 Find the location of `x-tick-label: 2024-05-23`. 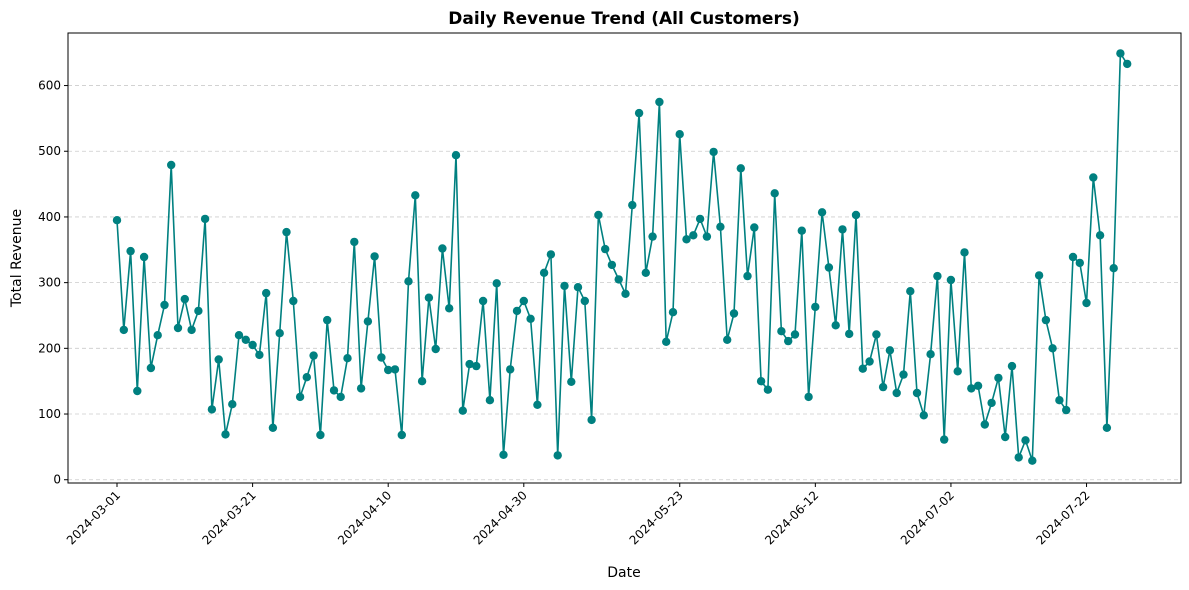

x-tick-label: 2024-05-23 is located at coordinates (656, 517).